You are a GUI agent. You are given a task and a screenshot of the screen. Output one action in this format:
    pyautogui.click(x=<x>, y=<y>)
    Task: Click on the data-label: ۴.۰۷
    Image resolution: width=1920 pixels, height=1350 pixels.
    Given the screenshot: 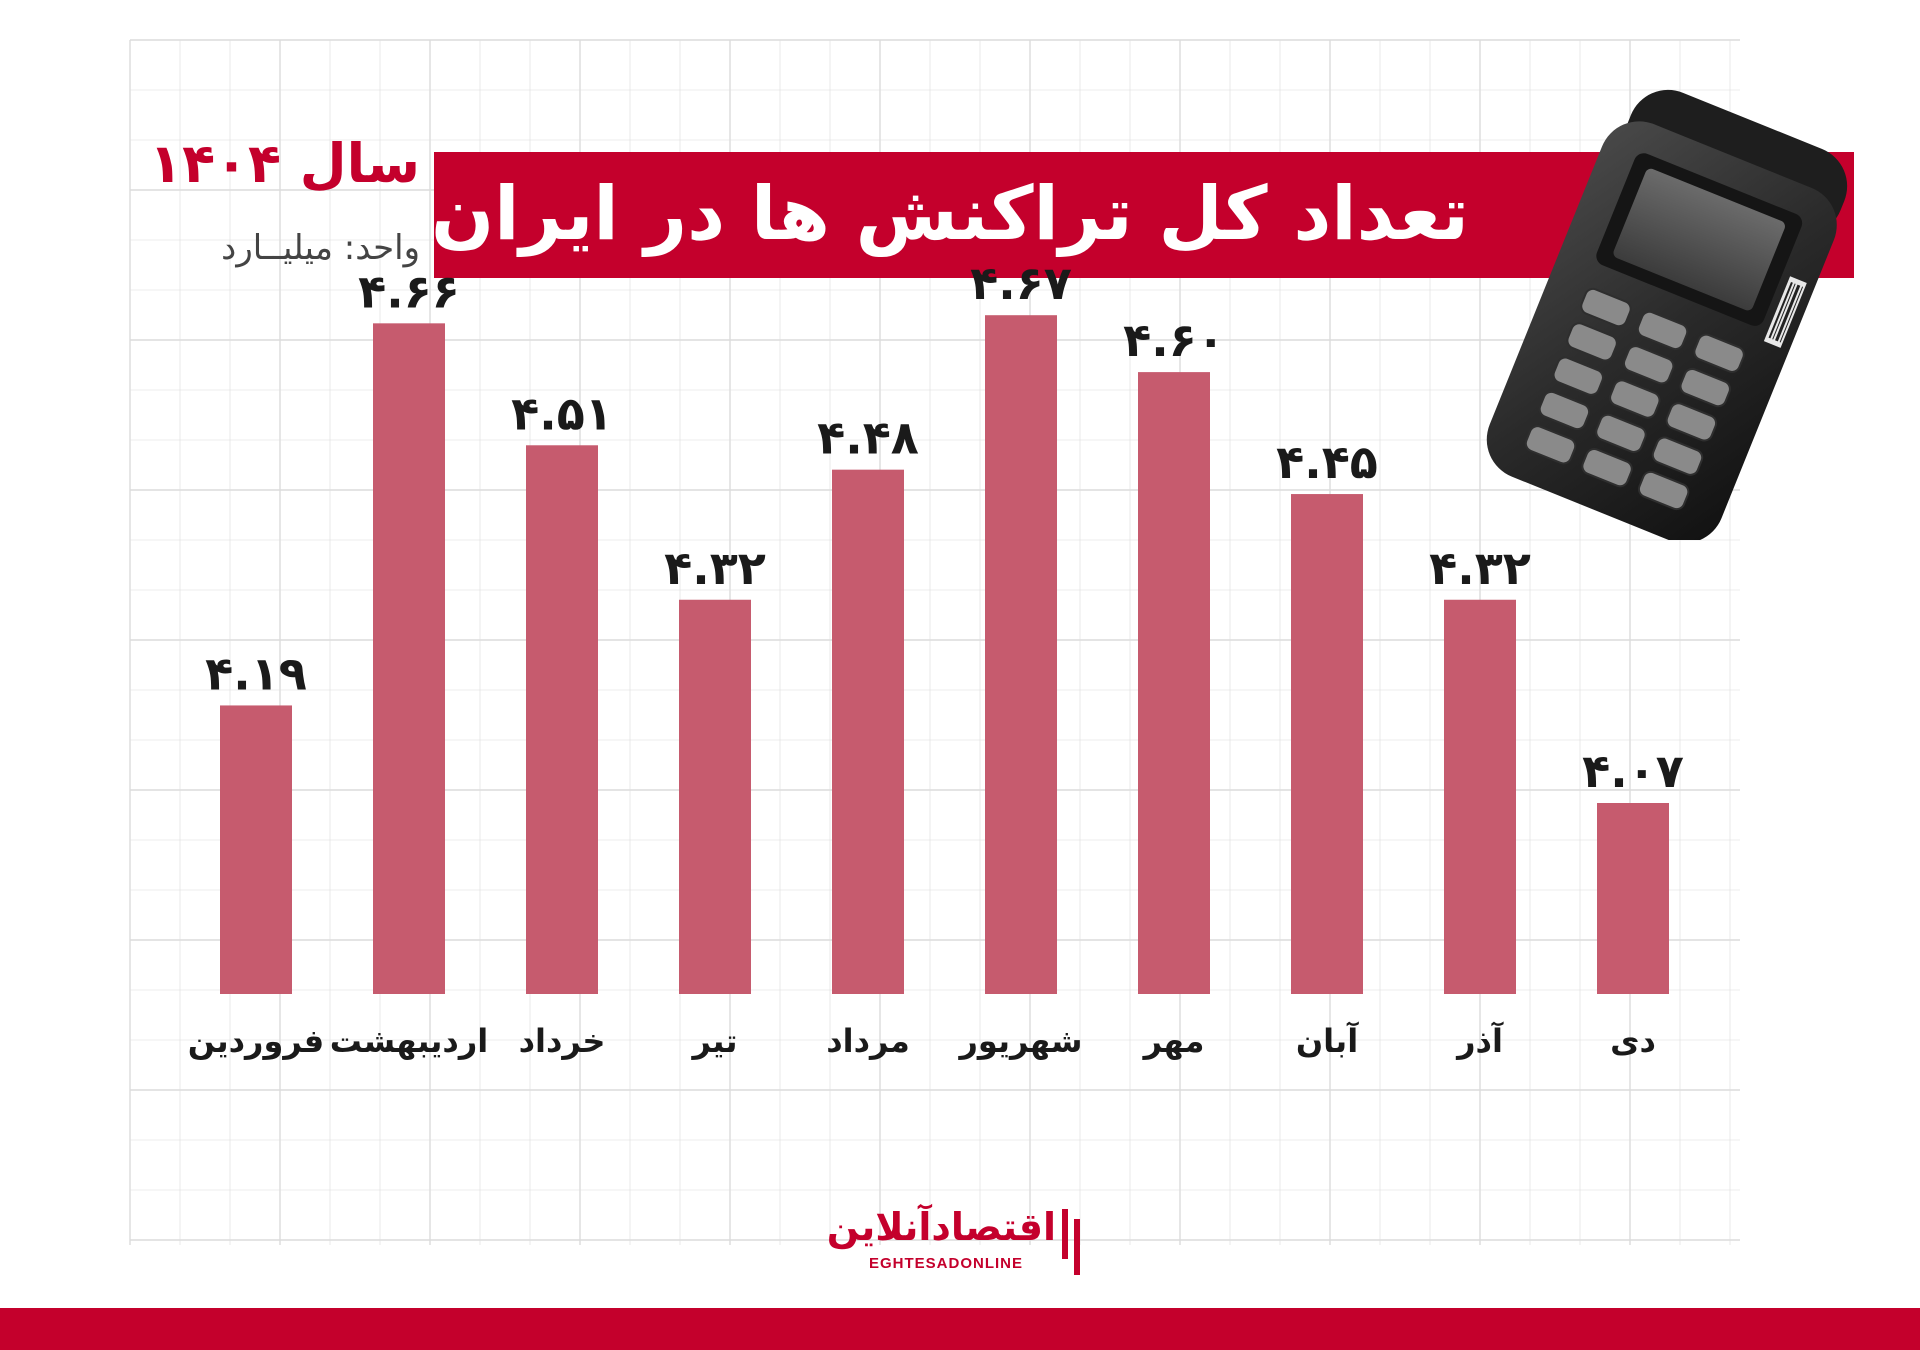 What is the action you would take?
    pyautogui.click(x=1633, y=771)
    